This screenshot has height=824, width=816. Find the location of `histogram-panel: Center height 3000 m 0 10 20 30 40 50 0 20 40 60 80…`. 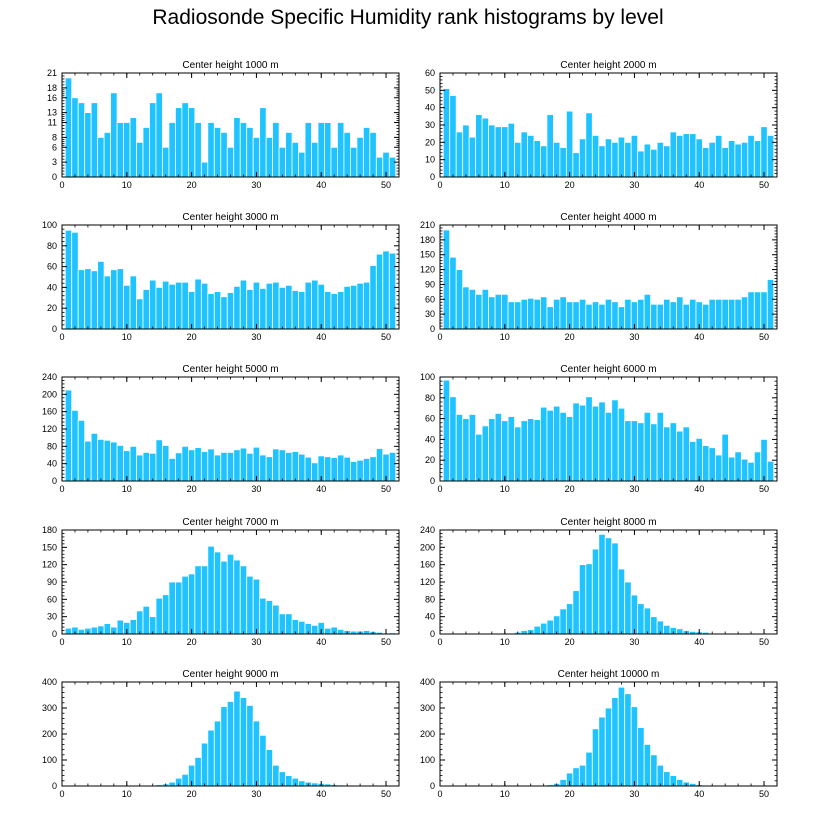

histogram-panel: Center height 3000 m 0 10 20 30 40 50 0 20 40 60 80… is located at coordinates (221, 277).